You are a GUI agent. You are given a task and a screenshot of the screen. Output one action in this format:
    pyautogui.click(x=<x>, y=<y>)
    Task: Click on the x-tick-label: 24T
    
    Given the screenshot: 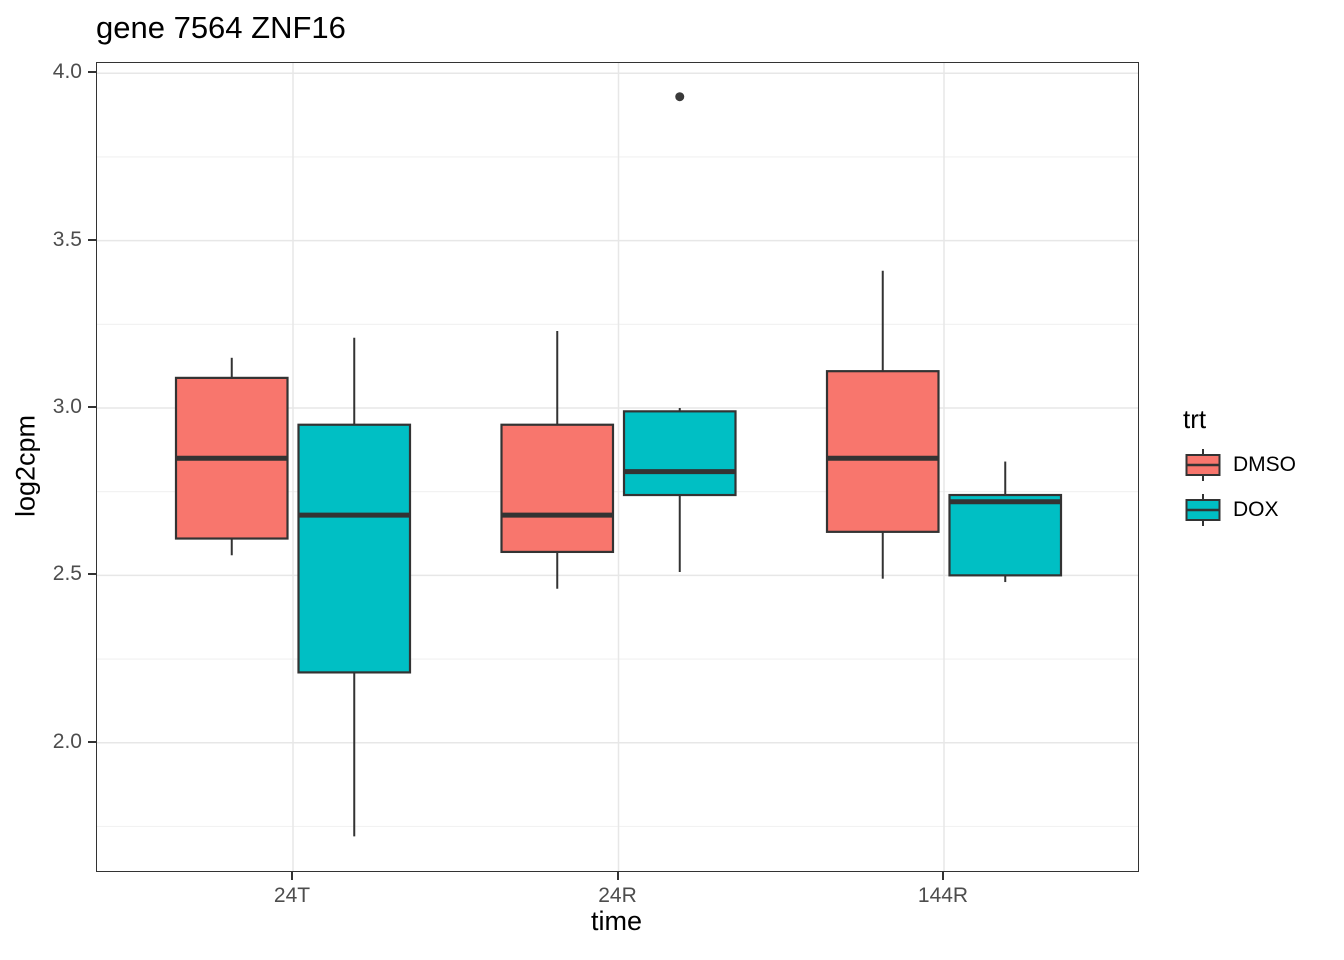 What is the action you would take?
    pyautogui.click(x=292, y=895)
    